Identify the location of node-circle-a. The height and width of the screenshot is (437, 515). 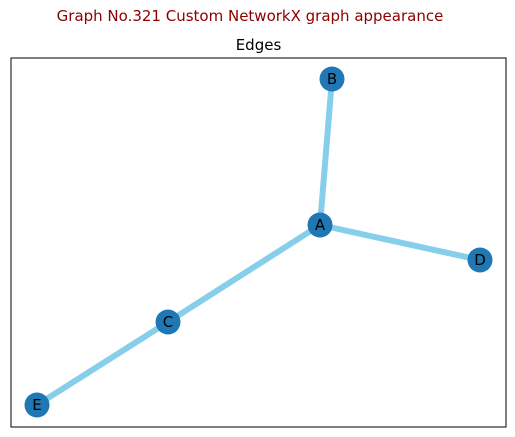
(320, 225).